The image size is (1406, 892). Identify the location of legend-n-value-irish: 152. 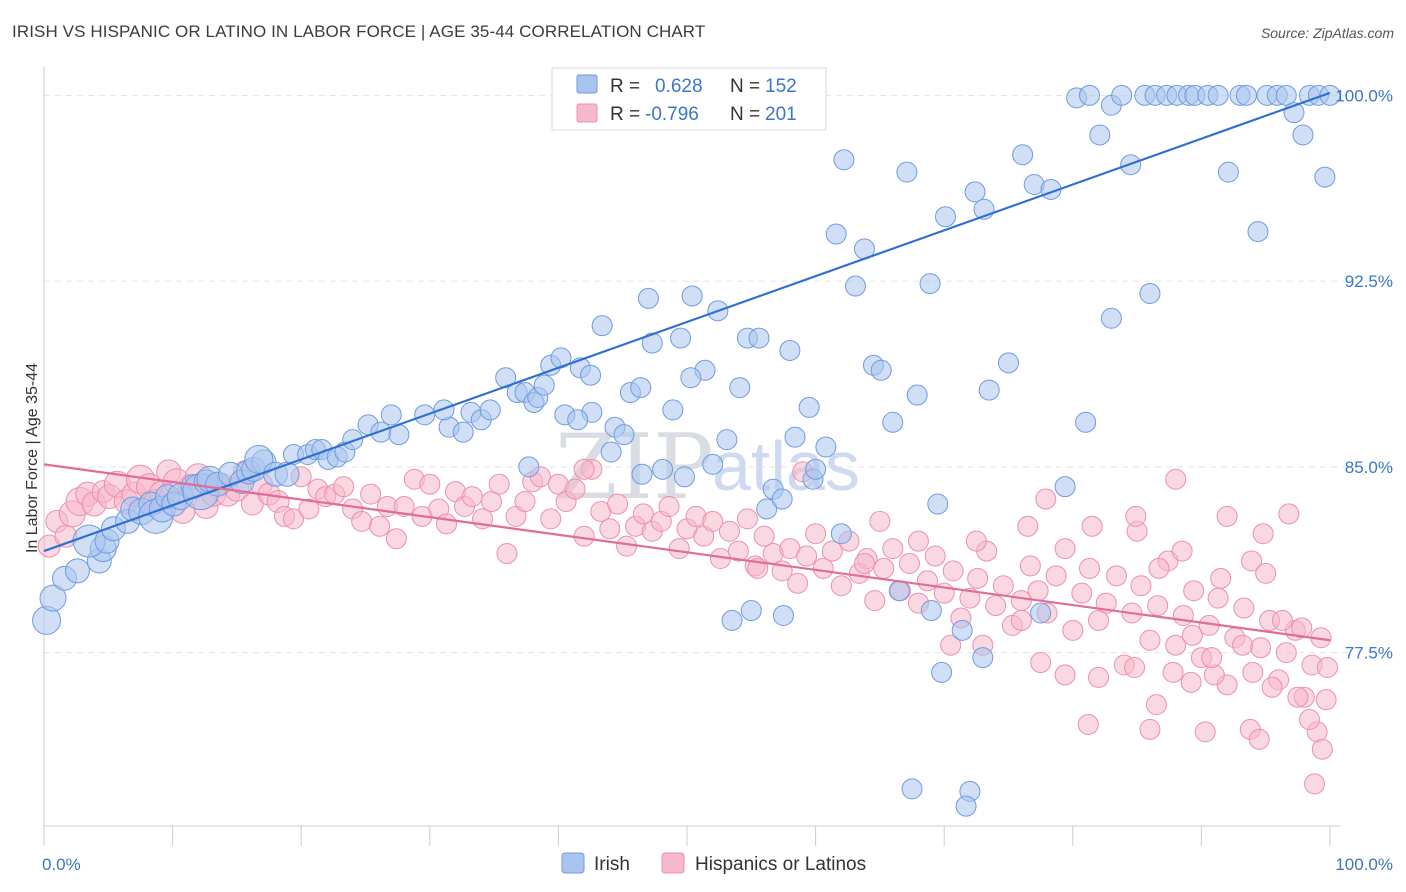
(781, 86).